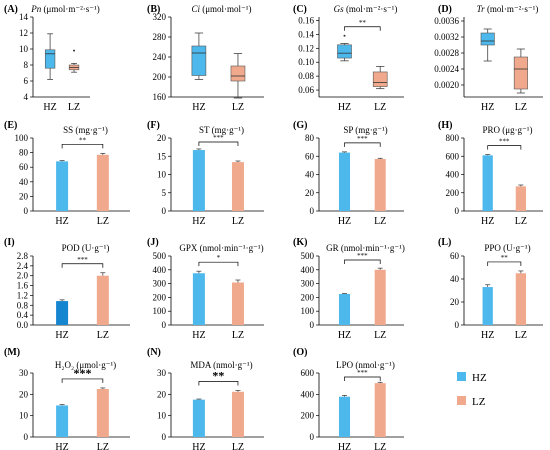 The width and height of the screenshot is (550, 450). What do you see at coordinates (306, 34) in the screenshot?
I see `y-tick-label: 0.14` at bounding box center [306, 34].